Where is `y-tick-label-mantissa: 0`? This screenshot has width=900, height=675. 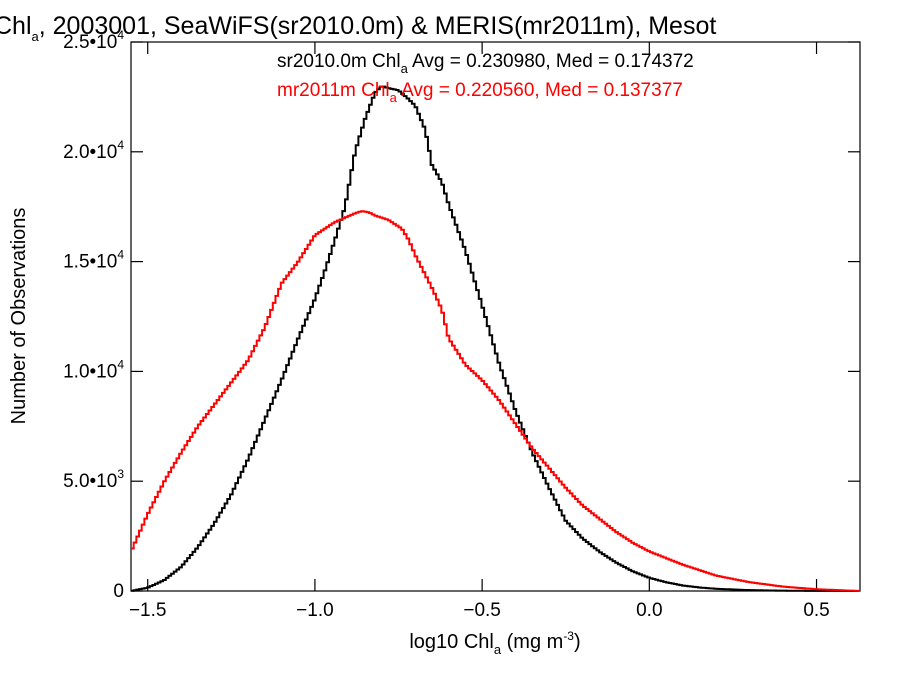
y-tick-label-mantissa: 0 is located at coordinates (118, 591).